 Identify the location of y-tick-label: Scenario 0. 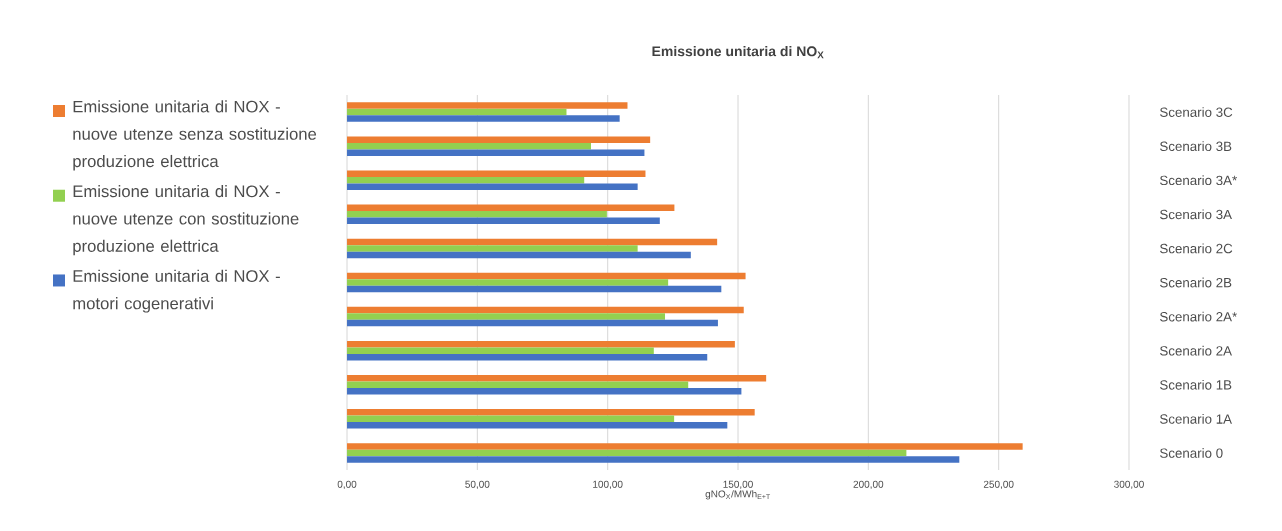
(1191, 453).